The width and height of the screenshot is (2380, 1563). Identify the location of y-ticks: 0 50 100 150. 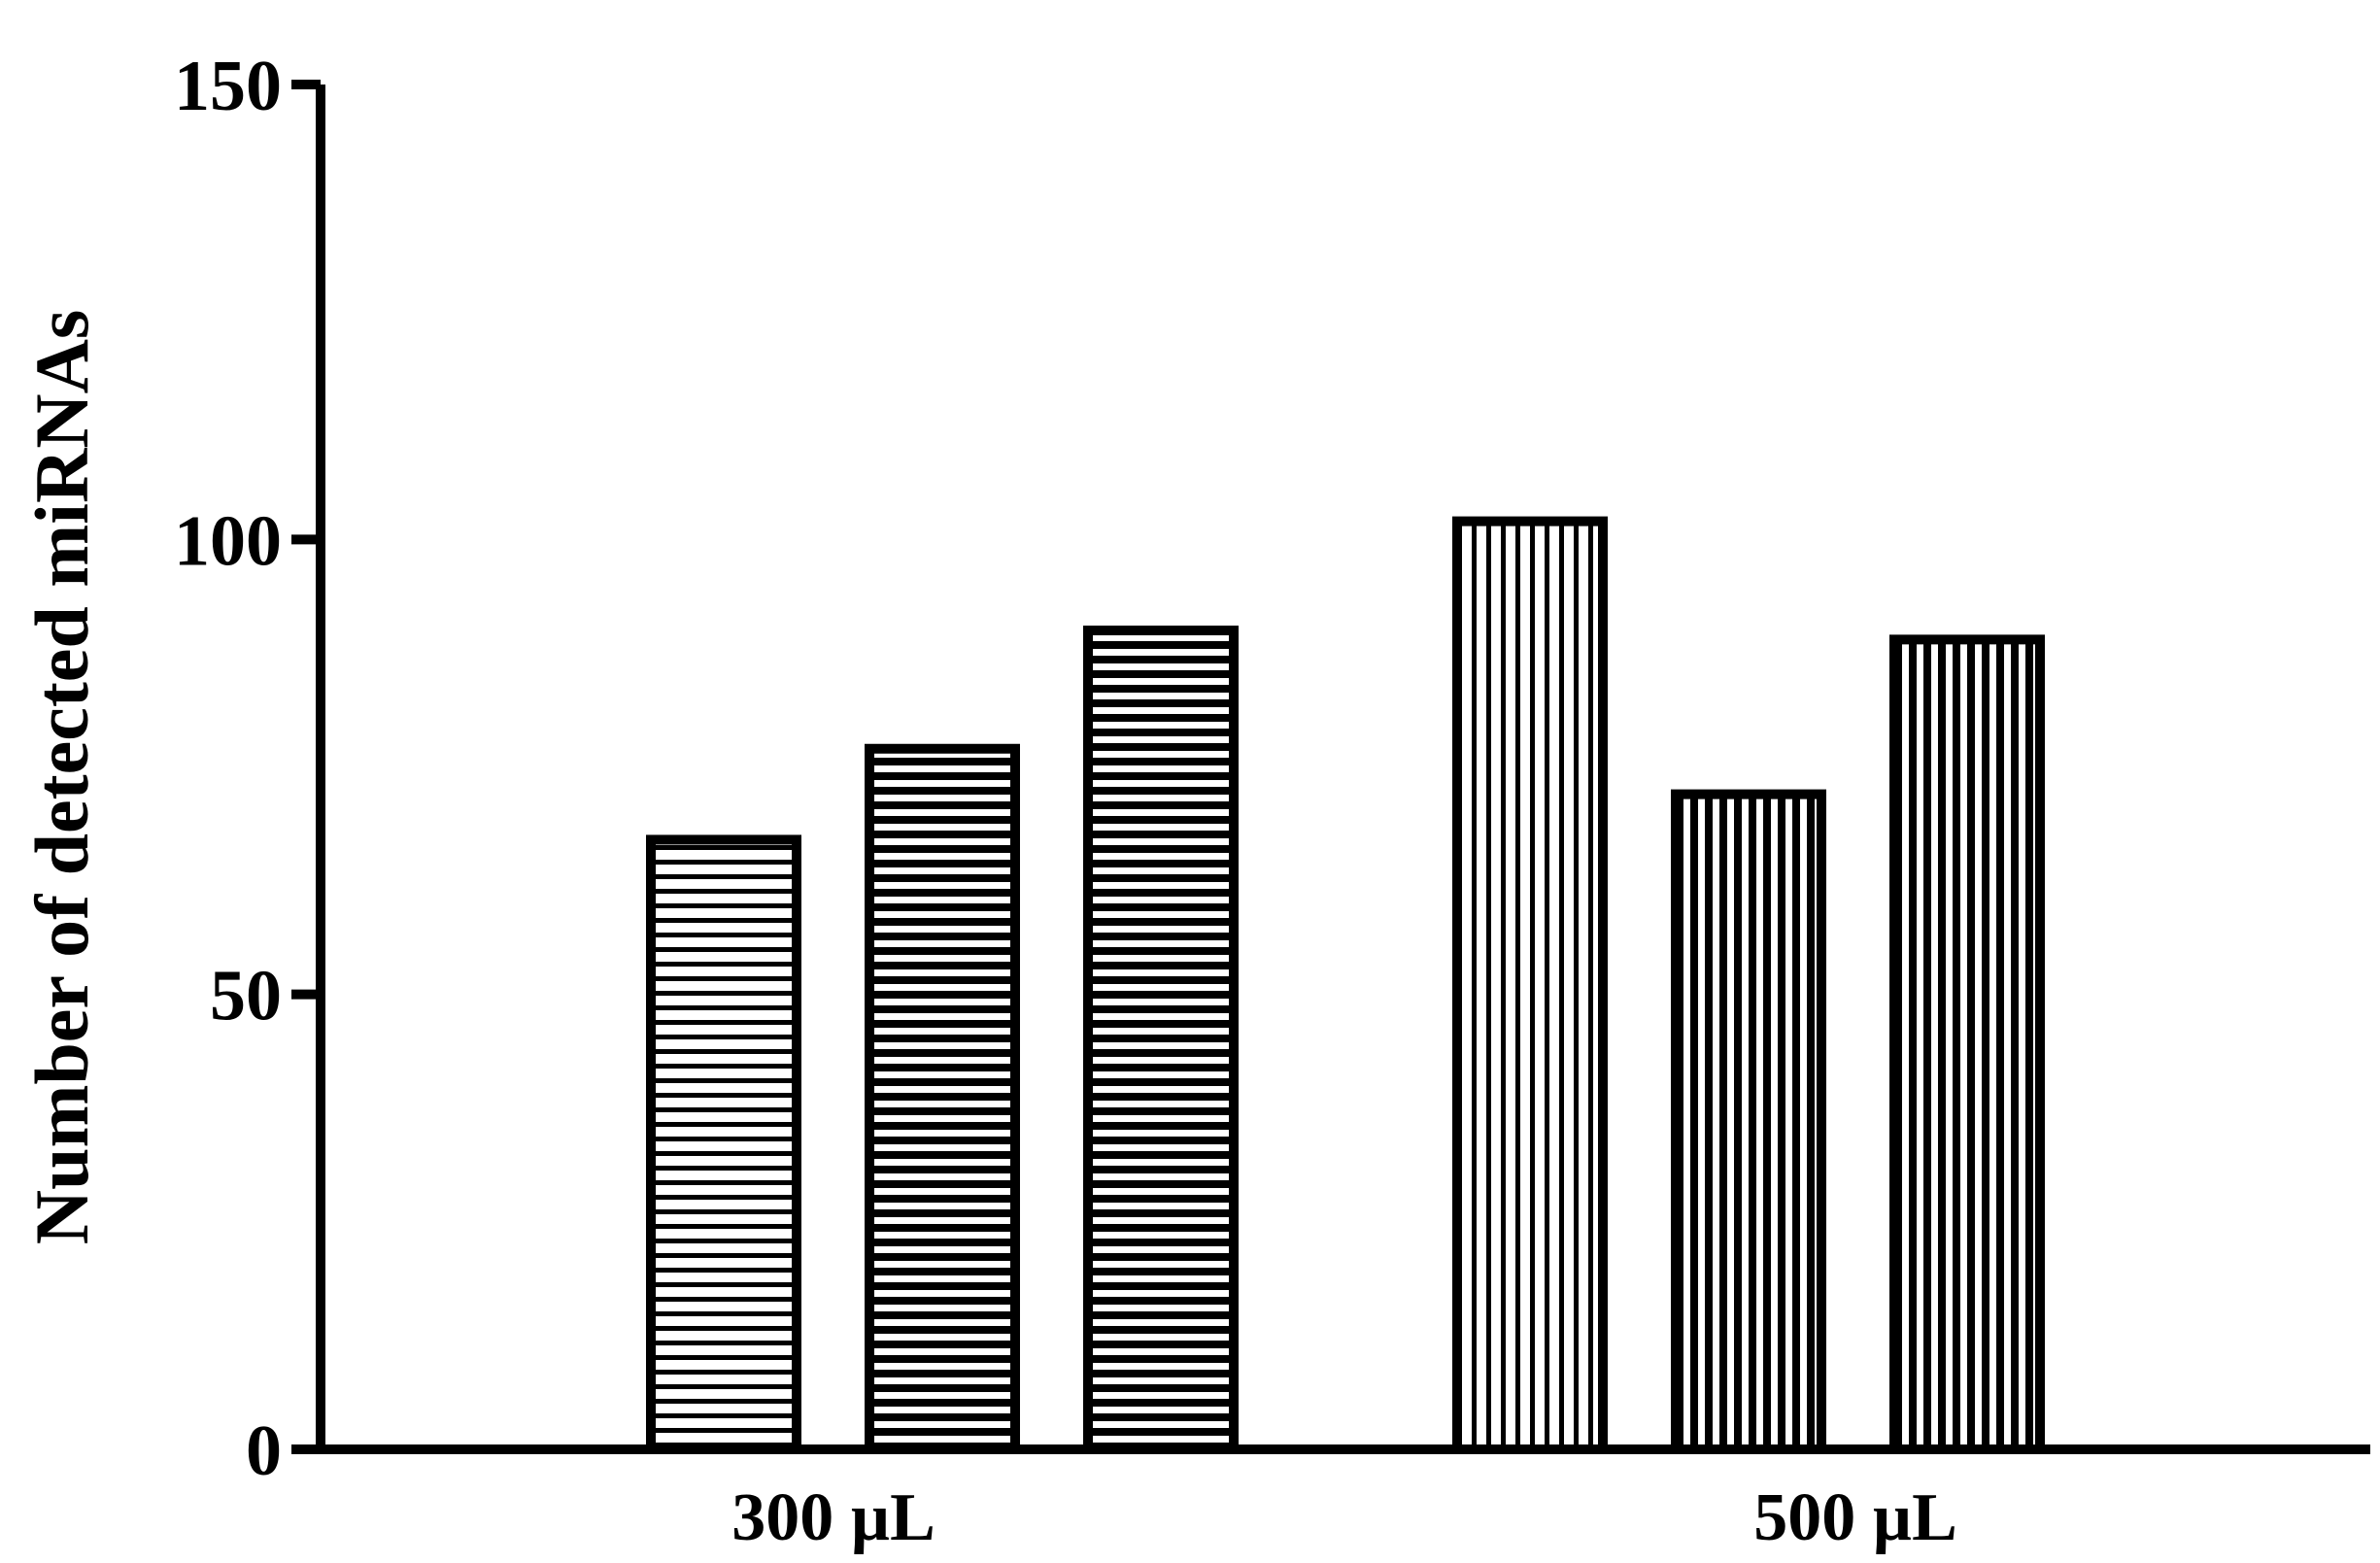
(247, 769).